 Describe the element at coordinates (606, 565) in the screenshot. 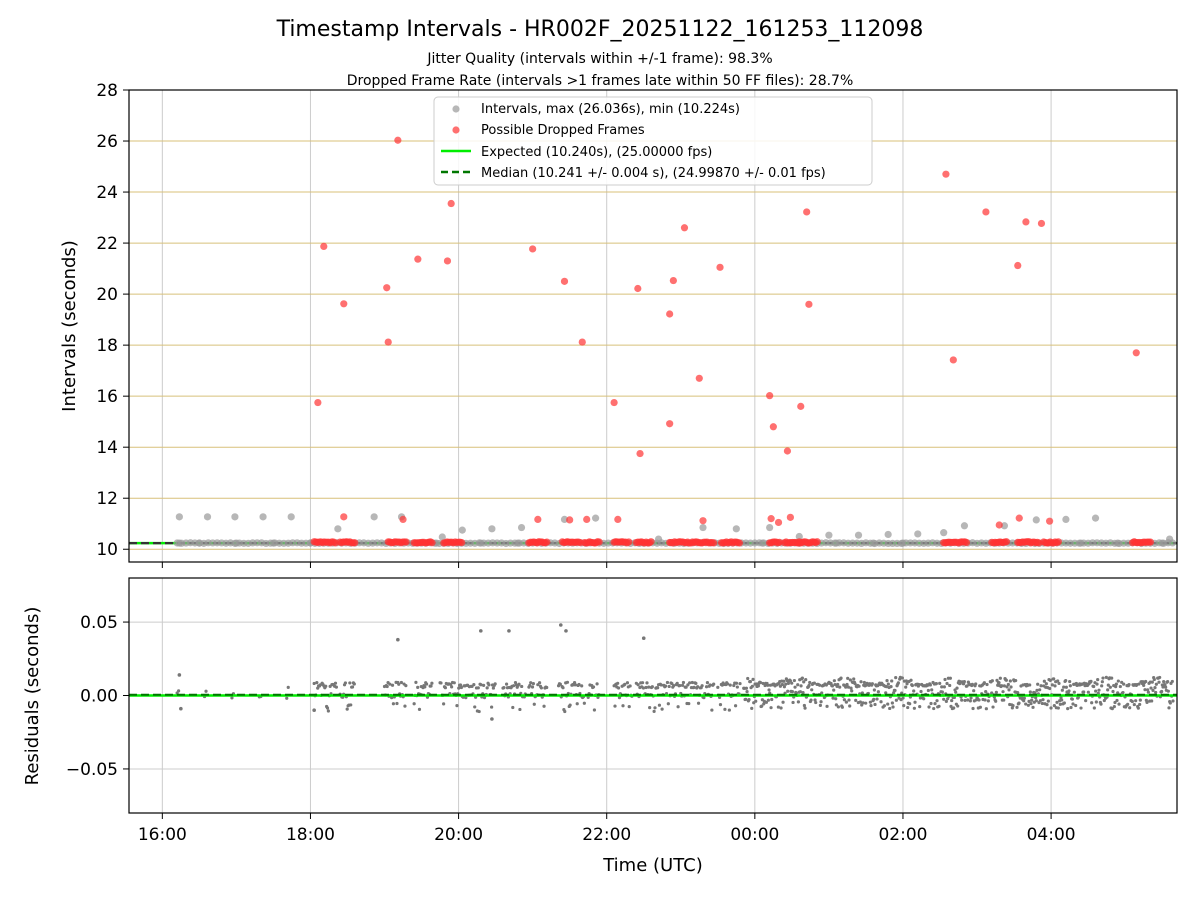

I see `intervals-x-ticks` at that location.